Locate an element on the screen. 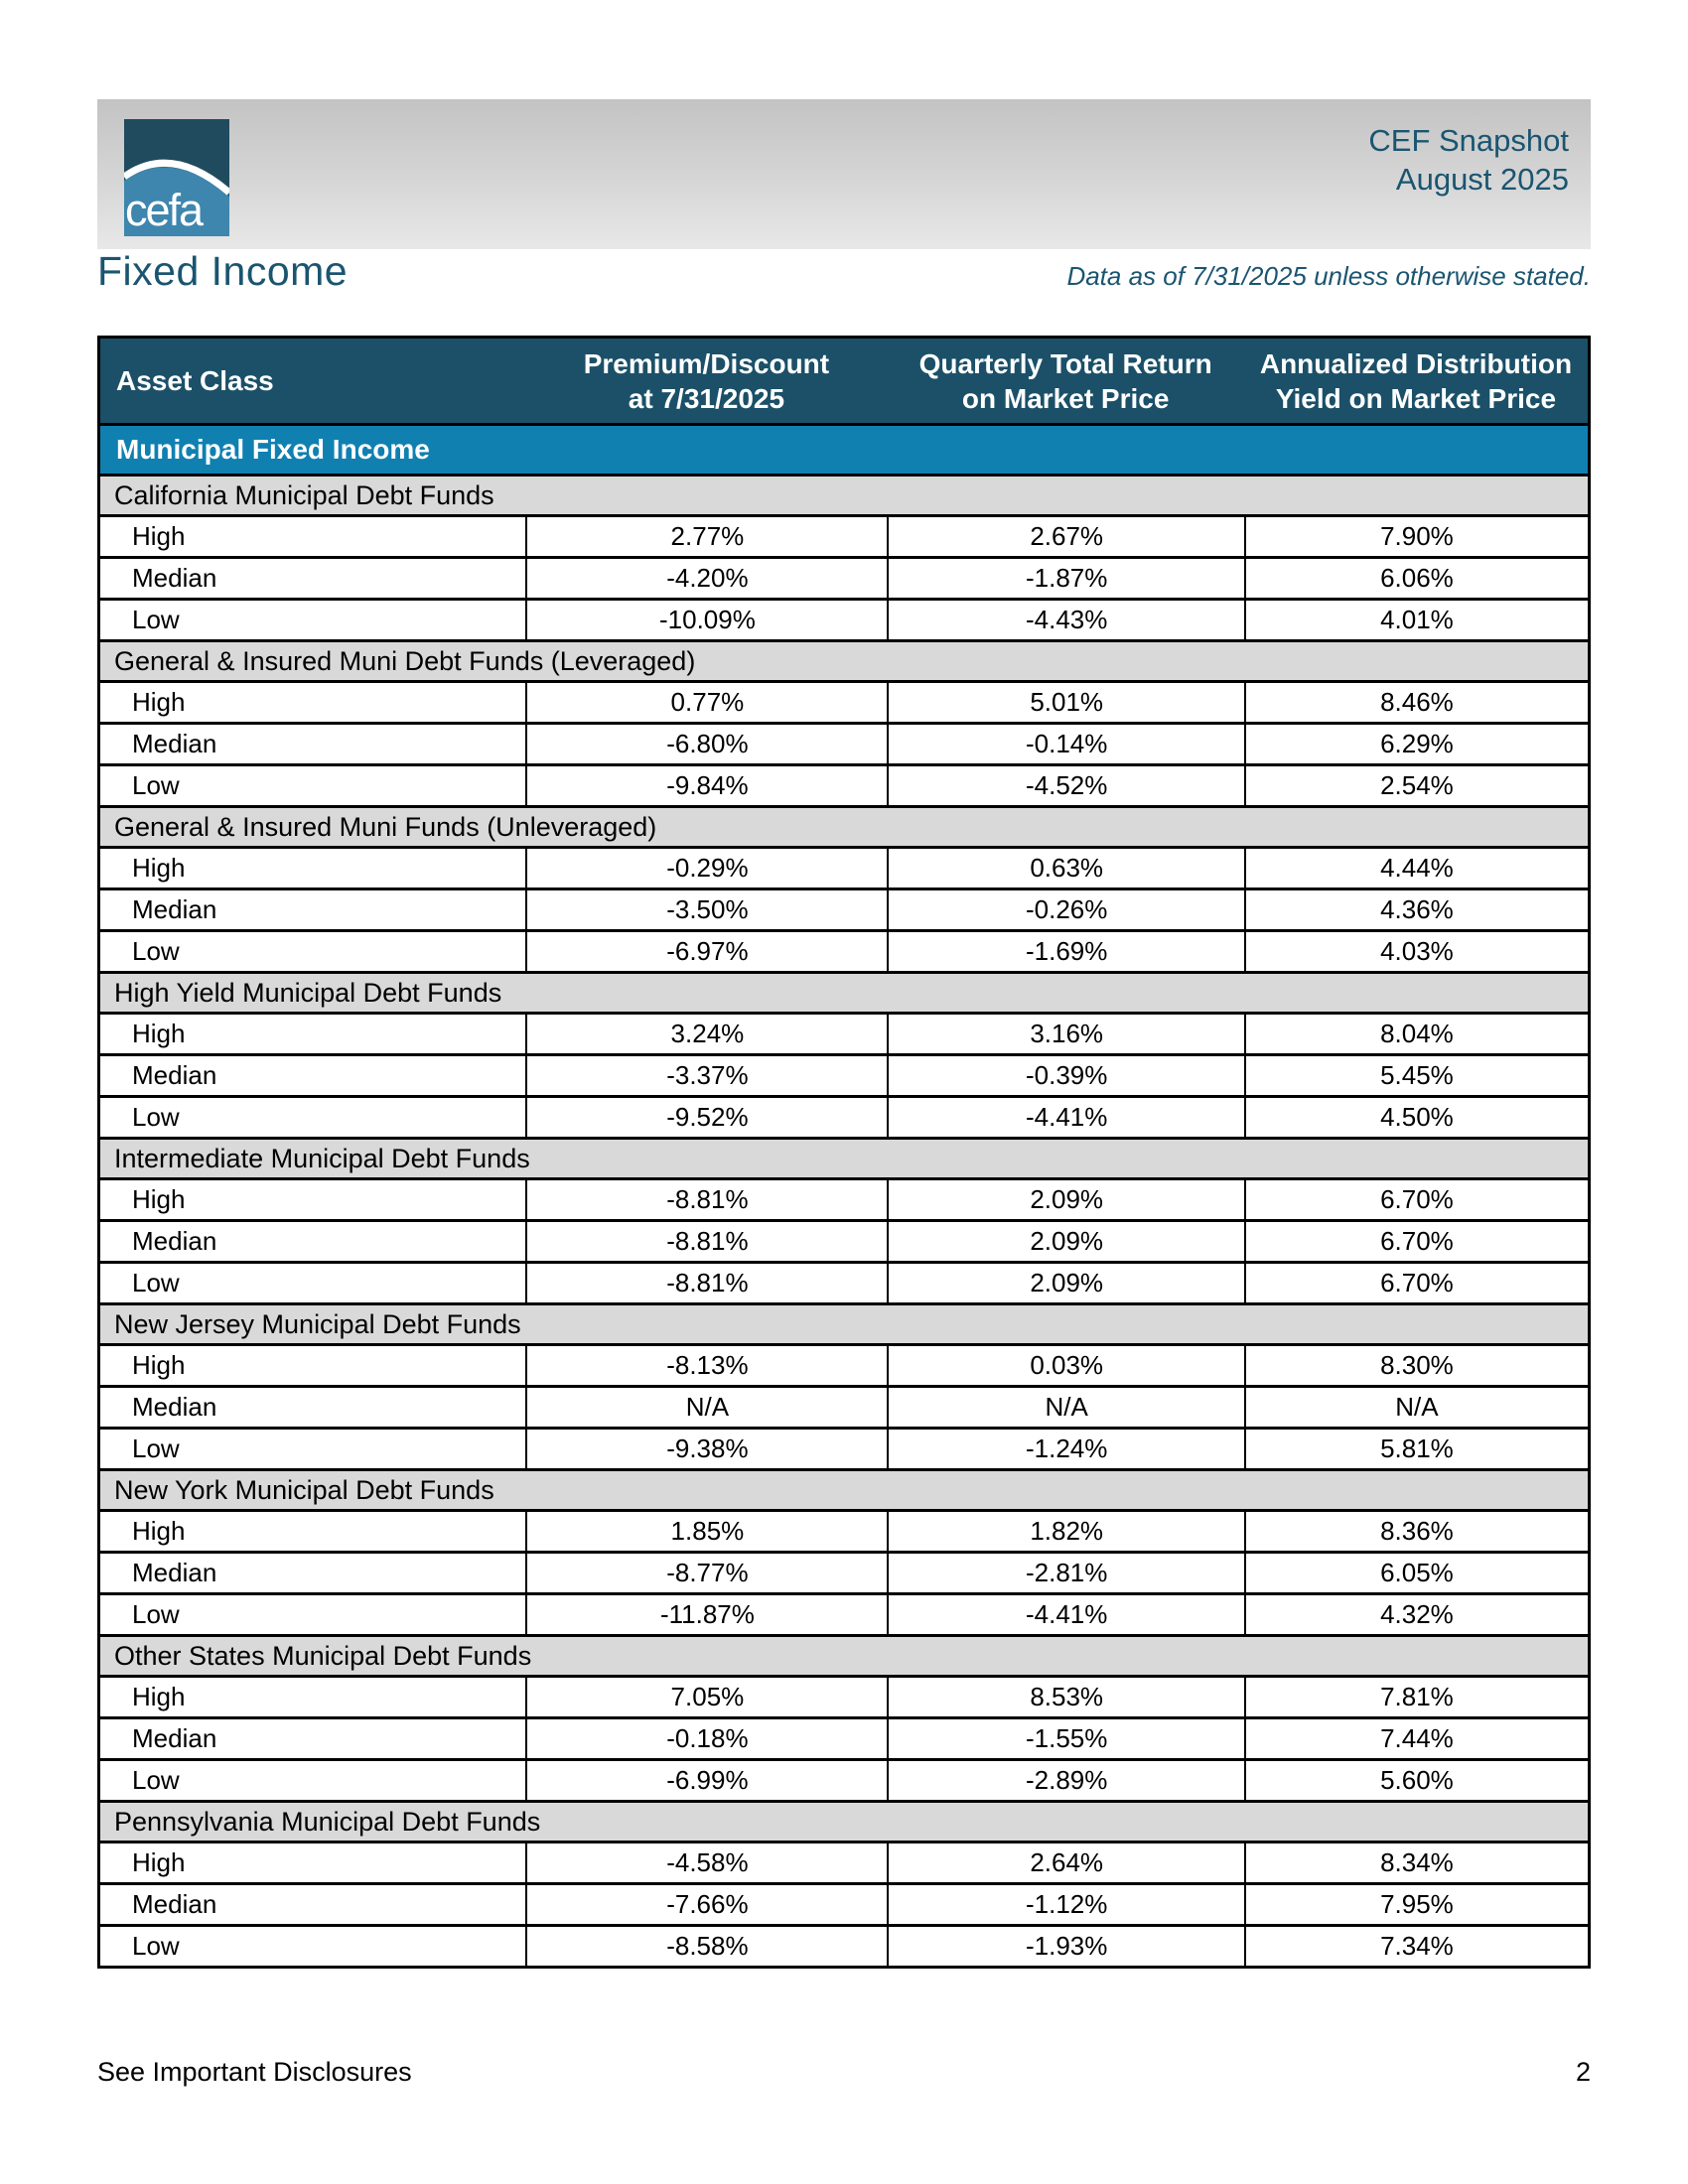  column-header-quarterly-return: Quarterly Total Return on Market Price is located at coordinates (1065, 381).